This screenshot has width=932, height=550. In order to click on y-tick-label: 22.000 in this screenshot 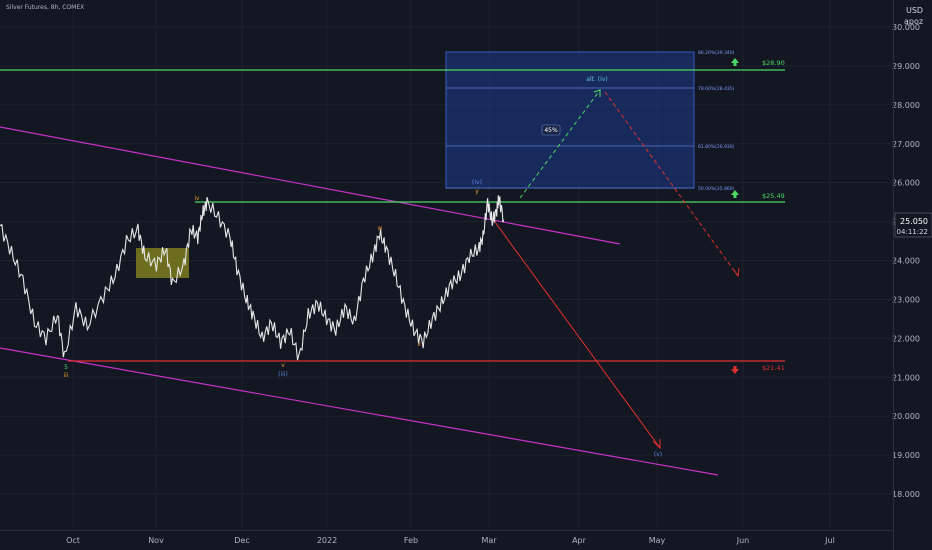, I will do `click(906, 338)`.